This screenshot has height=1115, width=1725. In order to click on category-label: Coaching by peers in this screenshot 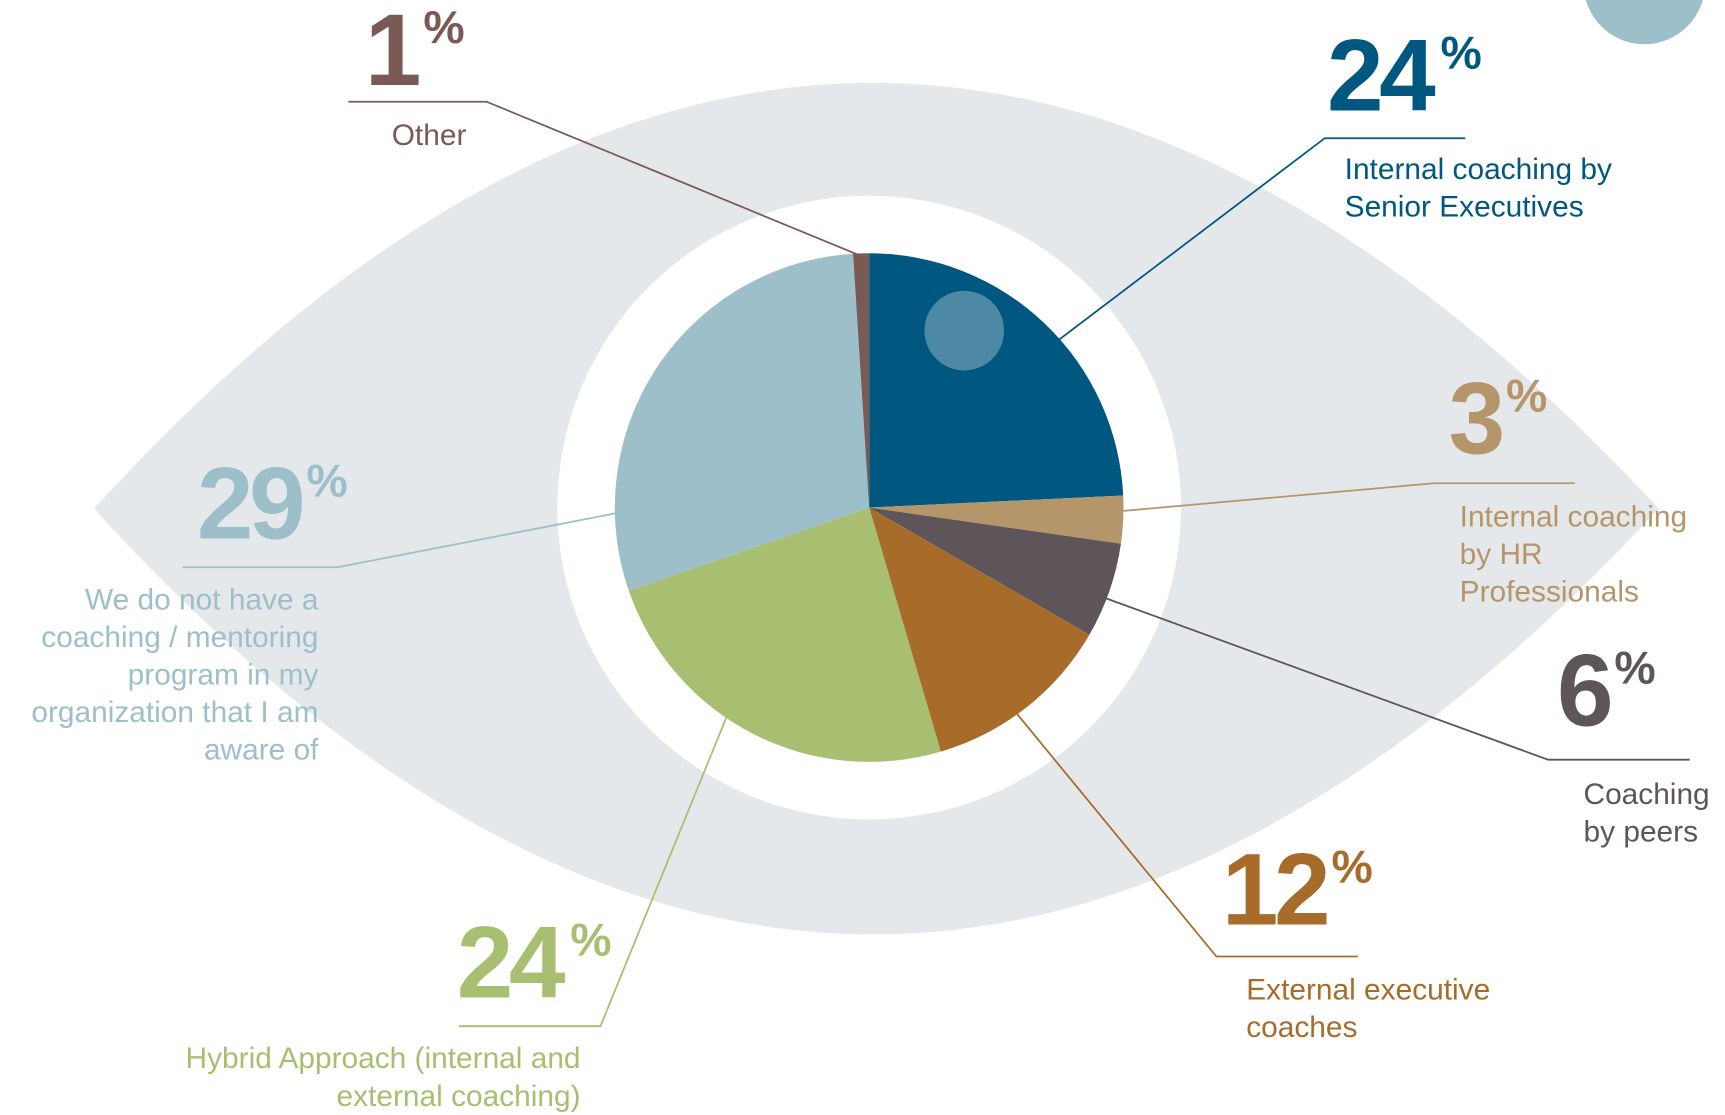, I will do `click(1646, 813)`.